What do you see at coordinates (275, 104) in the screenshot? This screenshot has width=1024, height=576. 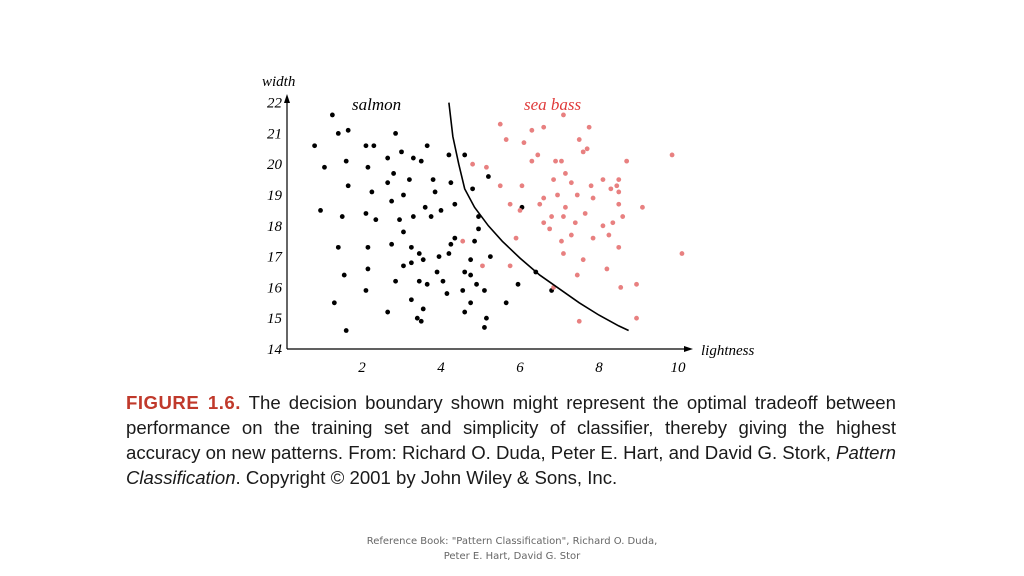 I see `y-tick-label: 22` at bounding box center [275, 104].